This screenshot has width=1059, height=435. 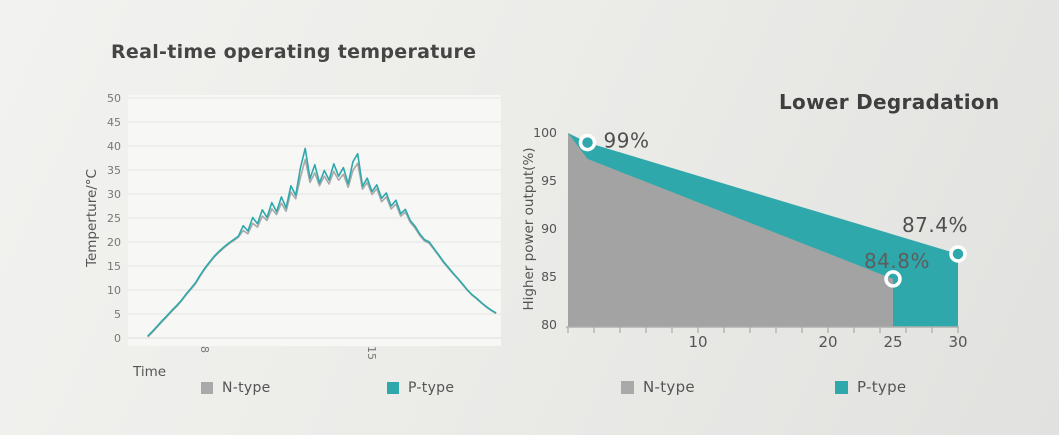 I want to click on x-tick-label: 15, so click(x=371, y=353).